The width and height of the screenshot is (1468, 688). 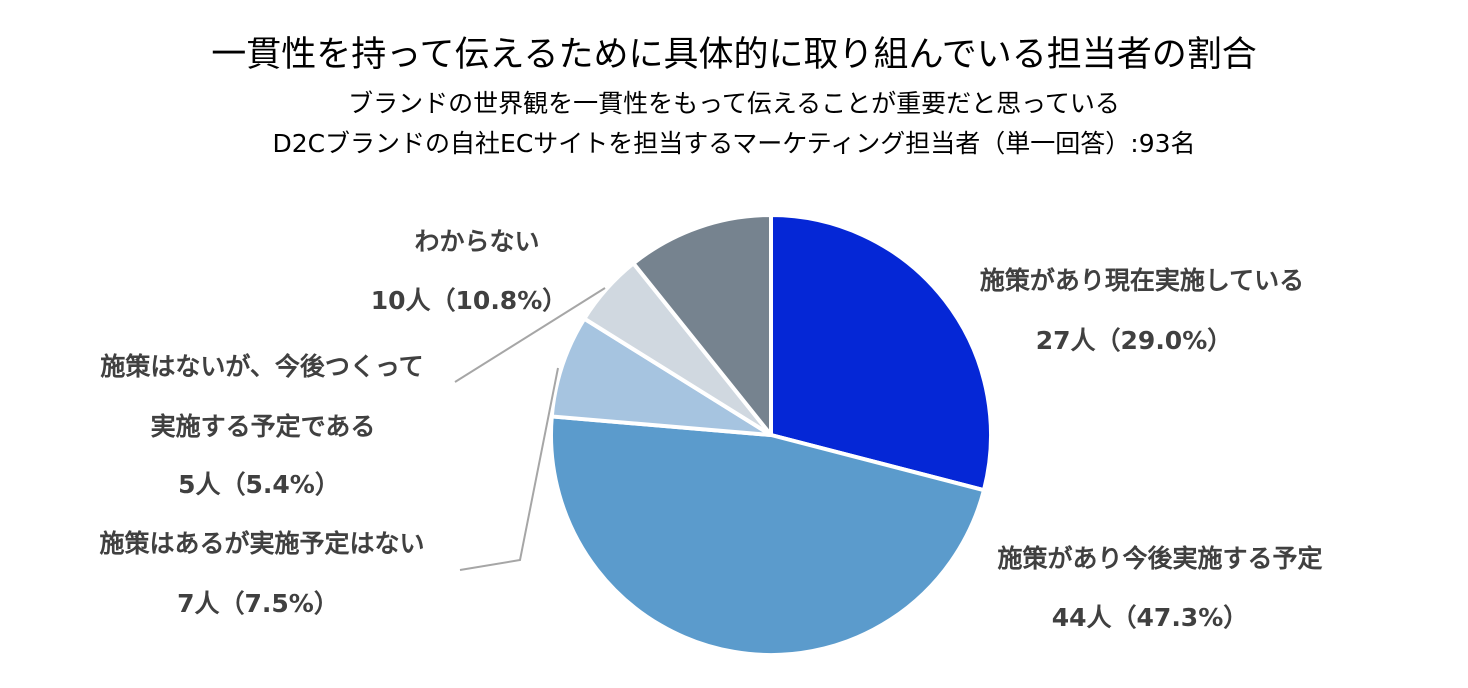 What do you see at coordinates (1142, 280) in the screenshot?
I see `slice-label-0: 施策があり現在実施している` at bounding box center [1142, 280].